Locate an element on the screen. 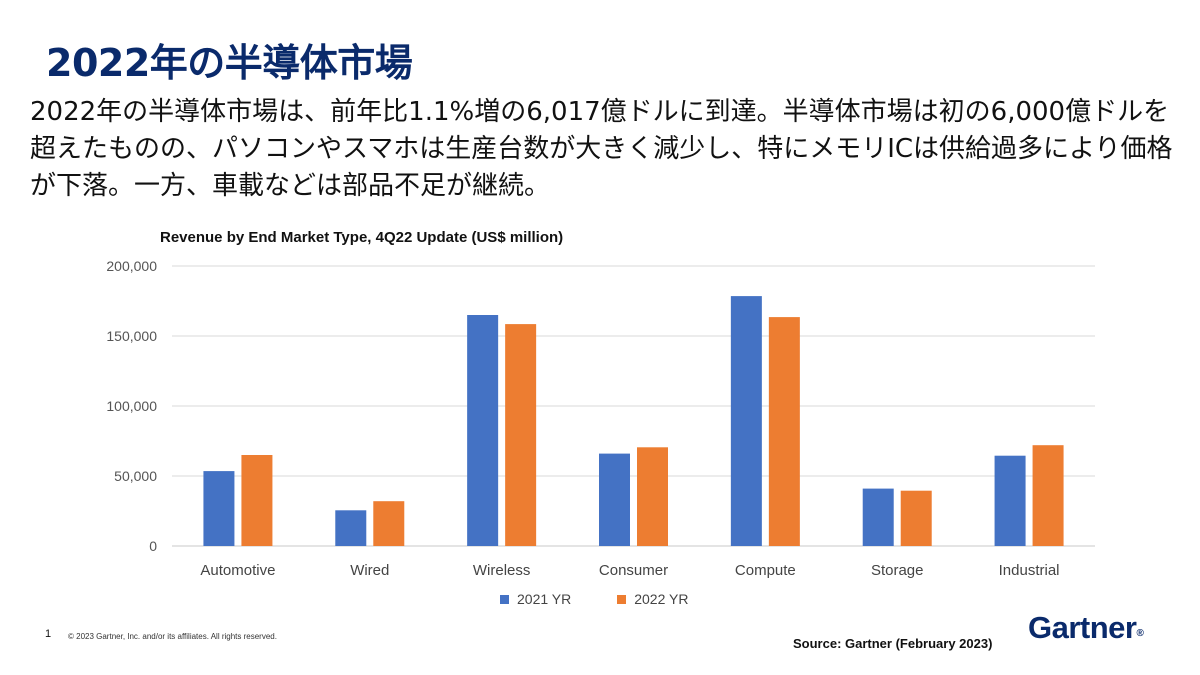 The image size is (1200, 675). bar-wired-2021-yr is located at coordinates (351, 528).